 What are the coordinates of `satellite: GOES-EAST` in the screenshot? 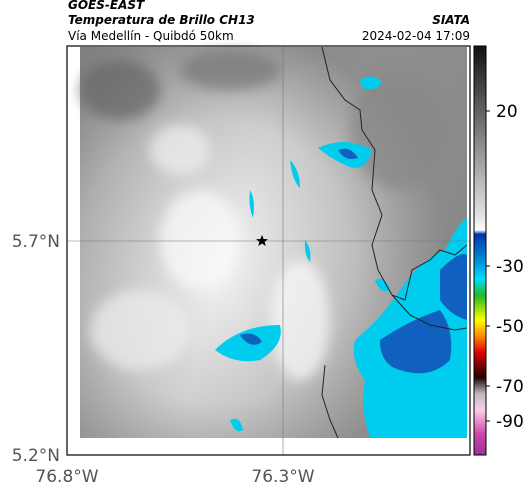 It's located at (106, 6).